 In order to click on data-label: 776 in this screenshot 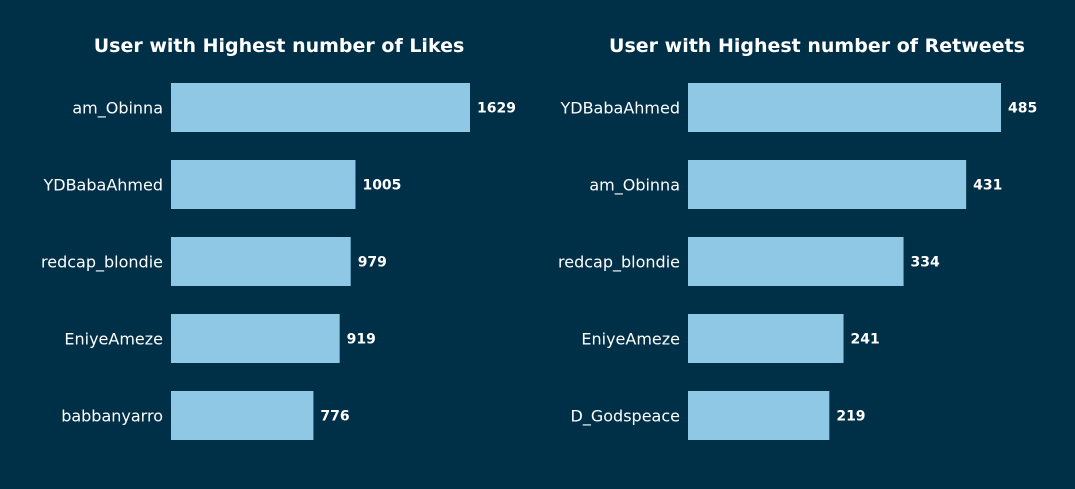, I will do `click(334, 417)`.